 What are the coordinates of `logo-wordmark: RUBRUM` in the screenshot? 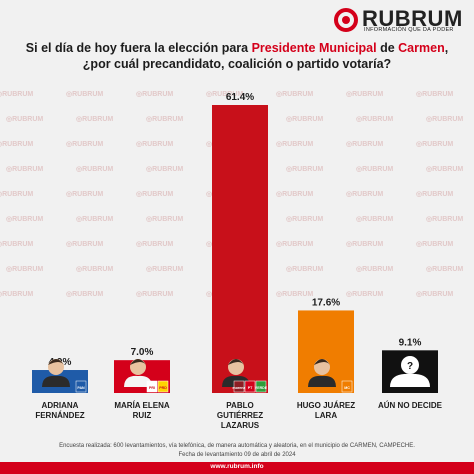 It's located at (412, 18).